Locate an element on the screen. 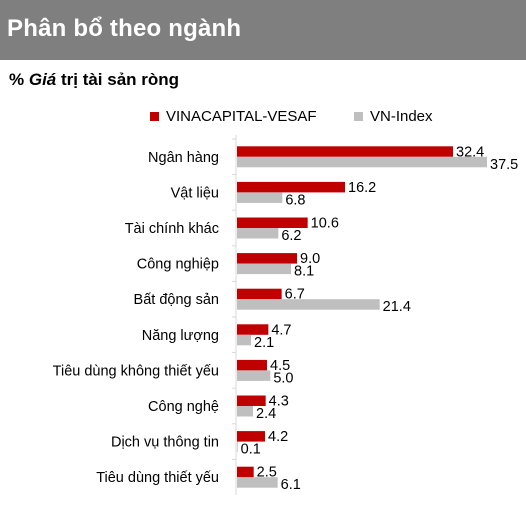  data-label-fund: 4.2 is located at coordinates (278, 437).